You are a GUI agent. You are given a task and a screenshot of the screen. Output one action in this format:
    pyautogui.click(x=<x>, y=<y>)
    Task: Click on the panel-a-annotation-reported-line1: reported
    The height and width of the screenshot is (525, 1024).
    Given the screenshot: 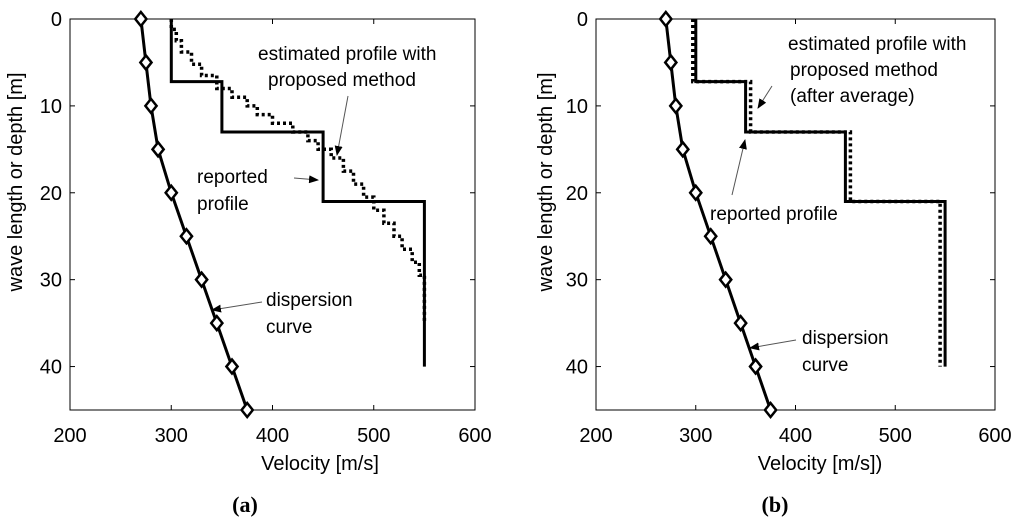 What is the action you would take?
    pyautogui.click(x=232, y=177)
    